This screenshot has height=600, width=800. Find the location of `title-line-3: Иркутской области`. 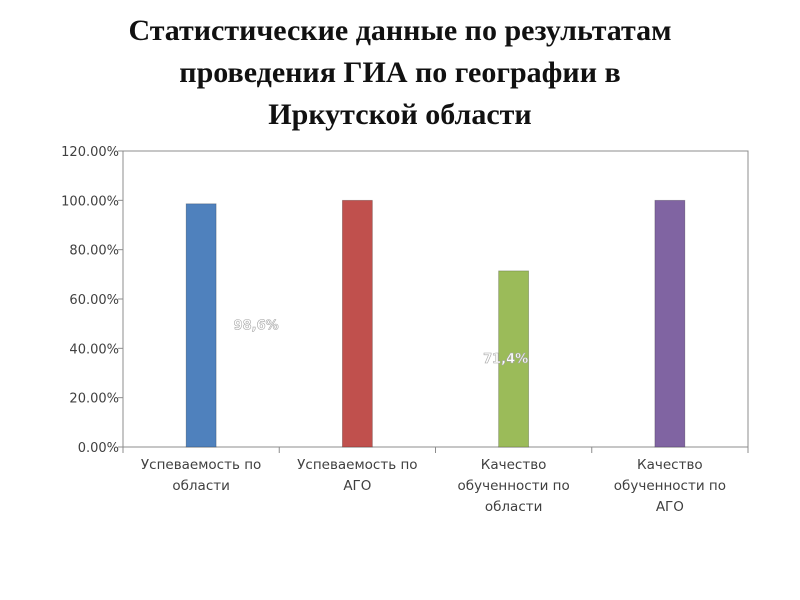

title-line-3: Иркутской области is located at coordinates (400, 114).